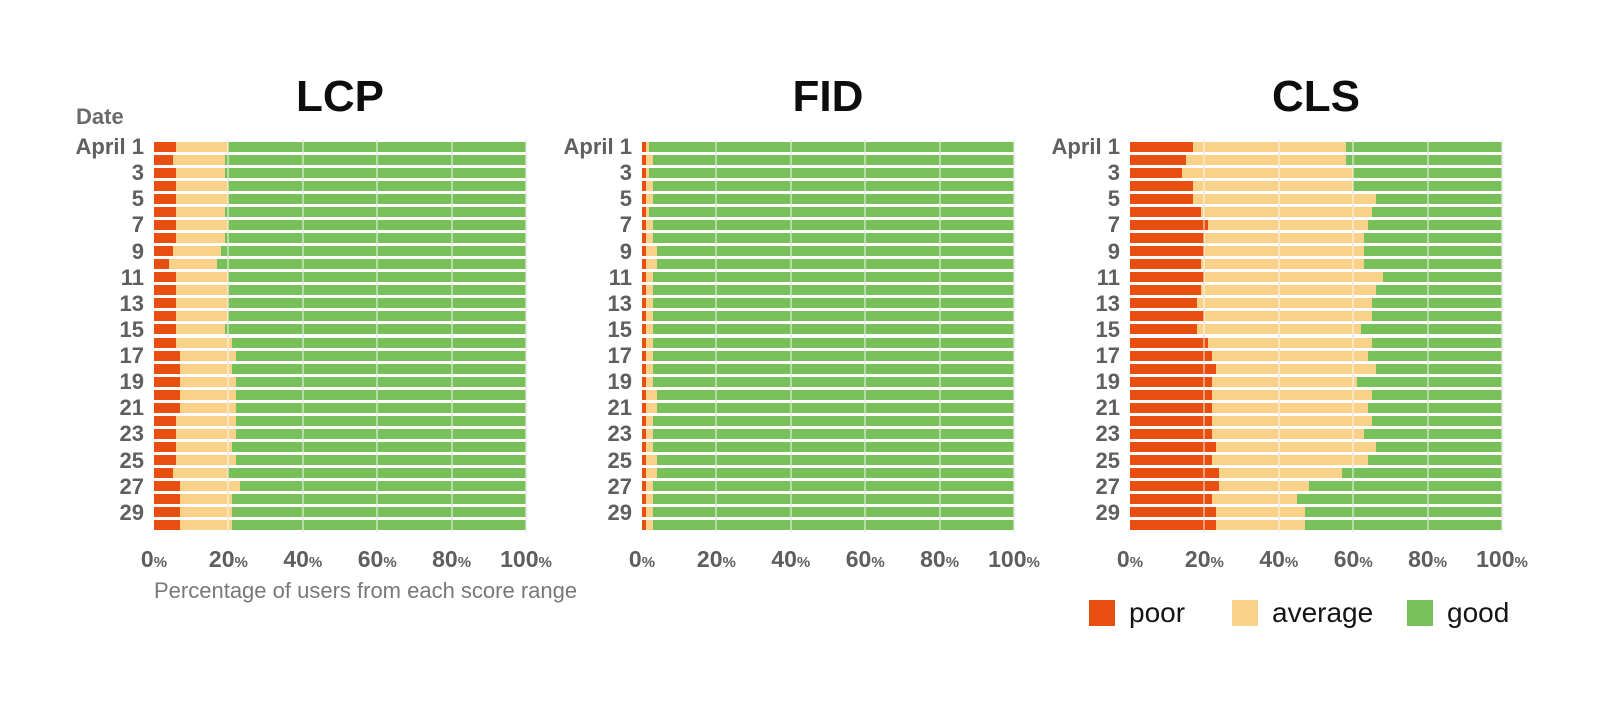  What do you see at coordinates (1428, 559) in the screenshot?
I see `x-tick-label: 80%` at bounding box center [1428, 559].